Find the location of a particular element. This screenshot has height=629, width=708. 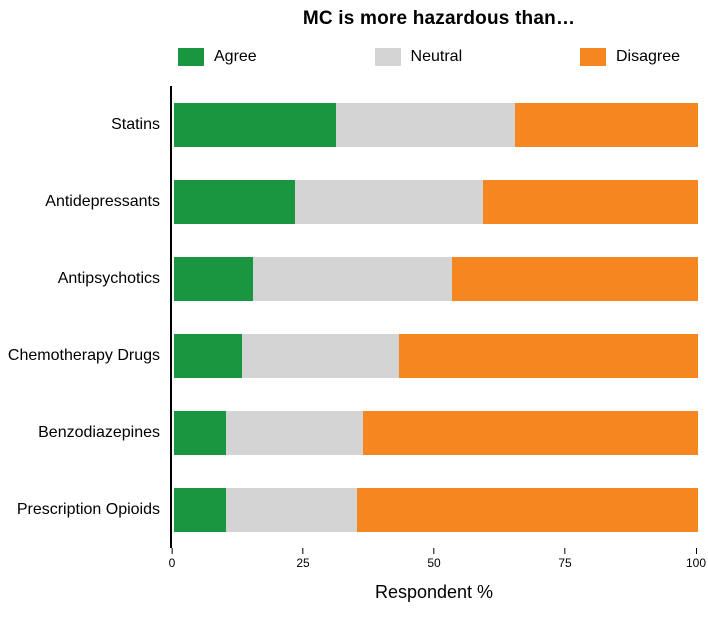

category-label: Chemotherapy Drugs is located at coordinates (83, 355).